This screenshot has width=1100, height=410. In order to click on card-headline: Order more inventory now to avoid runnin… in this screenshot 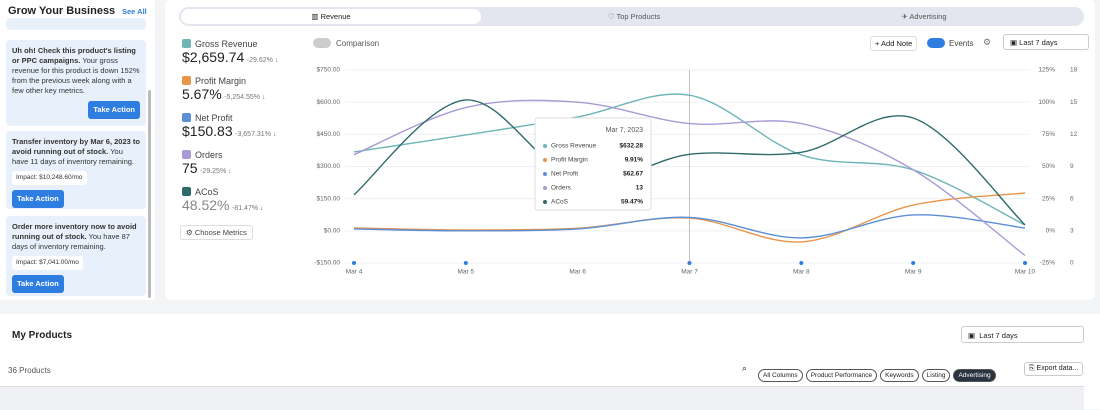, I will do `click(74, 231)`.